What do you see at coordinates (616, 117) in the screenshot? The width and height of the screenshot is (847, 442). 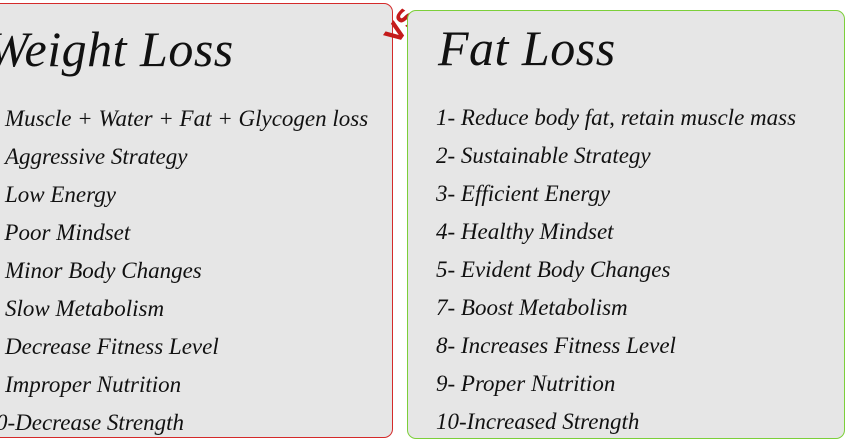 I see `list-item: 1- Reduce body fat, retain muscle mass` at bounding box center [616, 117].